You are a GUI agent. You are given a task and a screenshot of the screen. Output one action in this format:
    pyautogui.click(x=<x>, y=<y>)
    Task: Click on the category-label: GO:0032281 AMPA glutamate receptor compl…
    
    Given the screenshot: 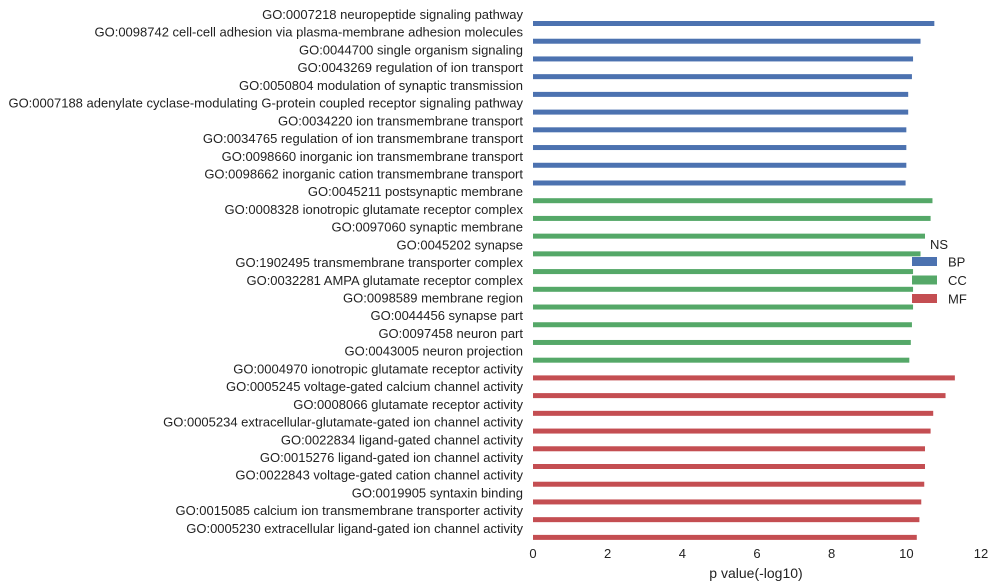 What is the action you would take?
    pyautogui.click(x=384, y=280)
    